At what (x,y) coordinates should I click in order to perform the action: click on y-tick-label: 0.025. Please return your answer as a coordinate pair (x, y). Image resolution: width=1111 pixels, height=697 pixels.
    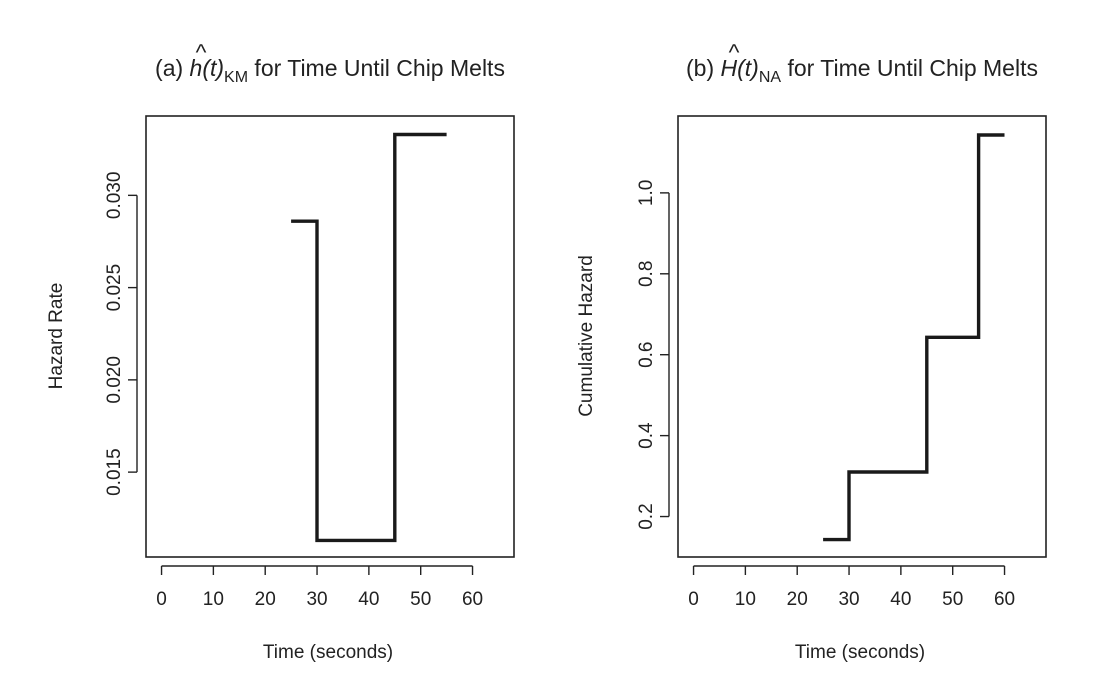
    Looking at the image, I should click on (114, 288).